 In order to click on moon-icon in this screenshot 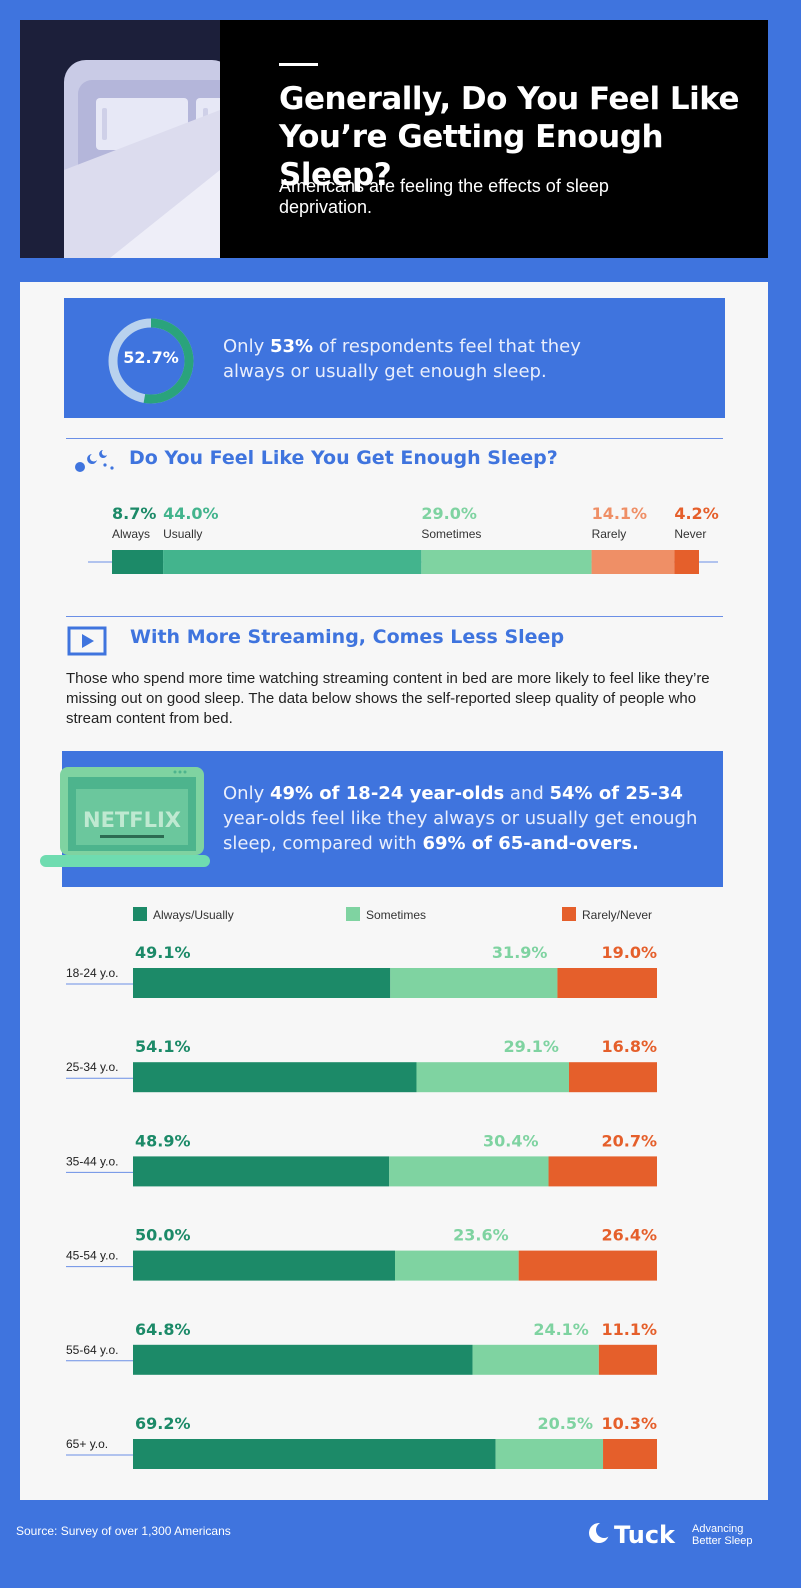, I will do `click(94, 461)`.